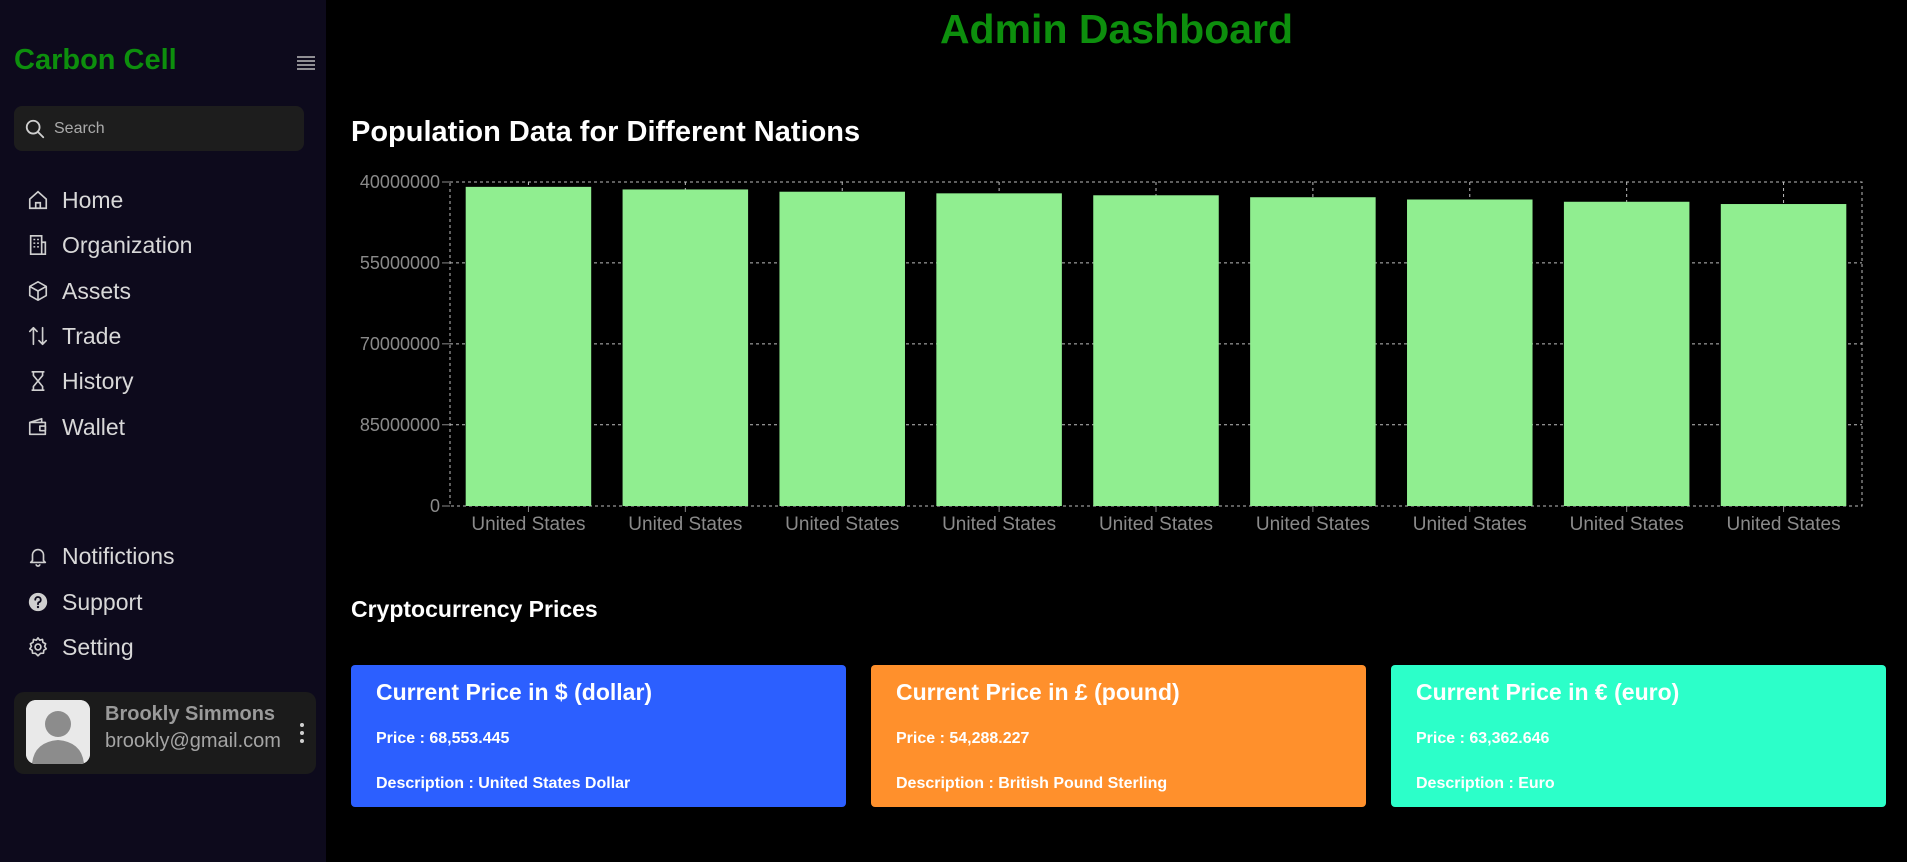  I want to click on sidebar-item-home: Home, so click(74, 200).